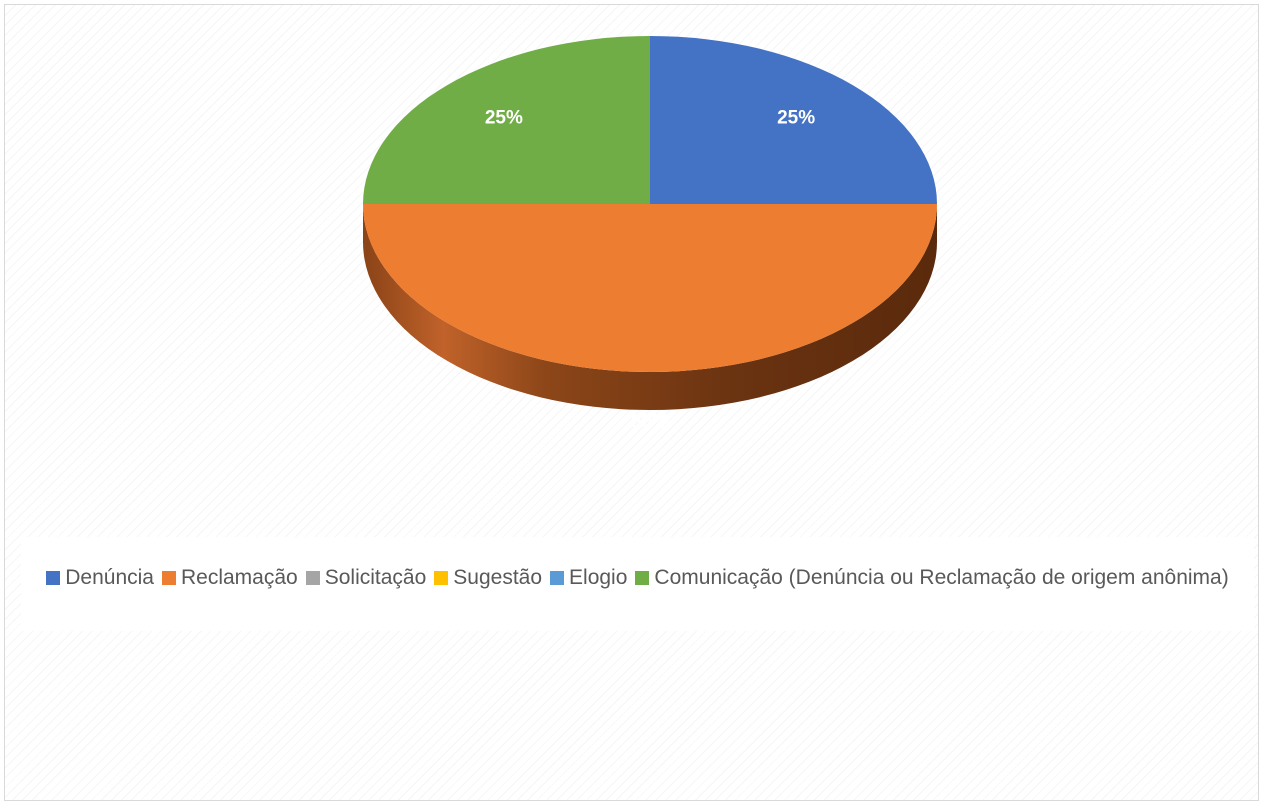  I want to click on legend-label: Reclamação, so click(239, 577).